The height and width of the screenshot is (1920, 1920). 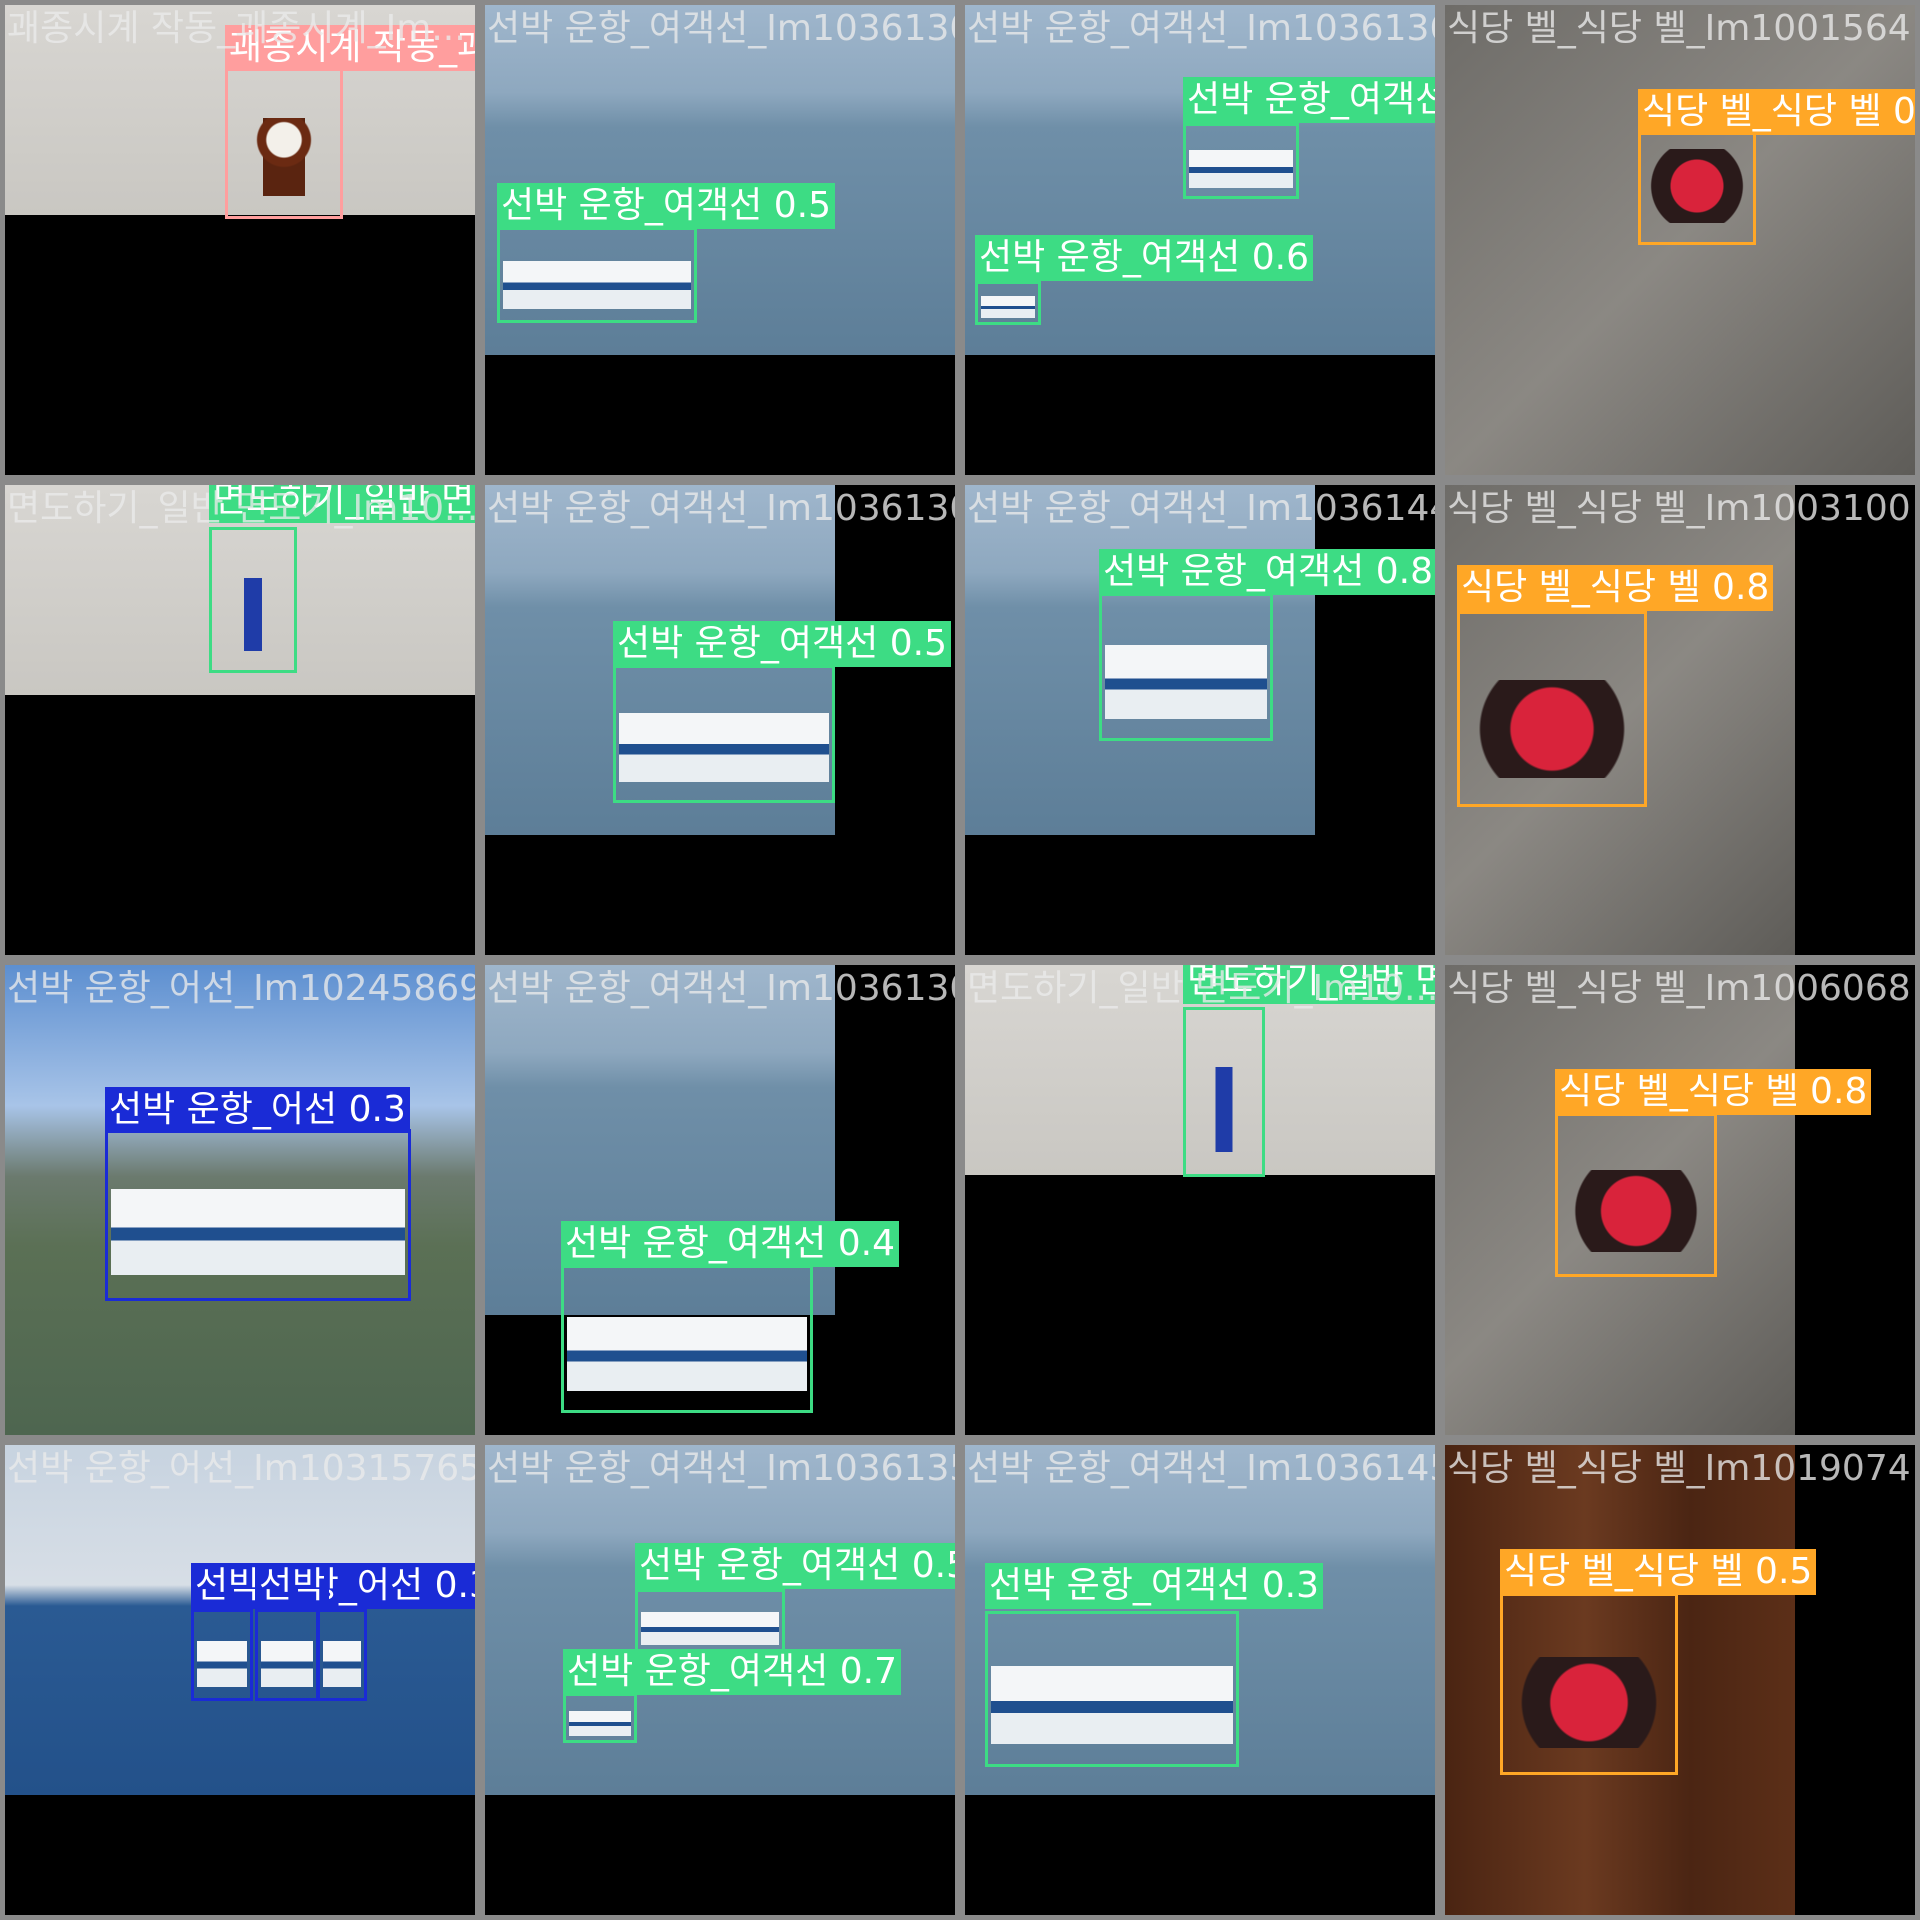 I want to click on detection-label: 선박, so click(x=292, y=1586).